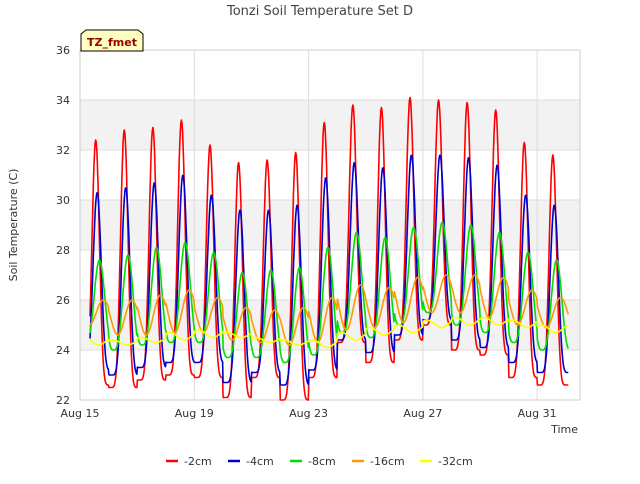 The width and height of the screenshot is (640, 484). Describe the element at coordinates (63, 250) in the screenshot. I see `y-tick-label: 28` at that location.